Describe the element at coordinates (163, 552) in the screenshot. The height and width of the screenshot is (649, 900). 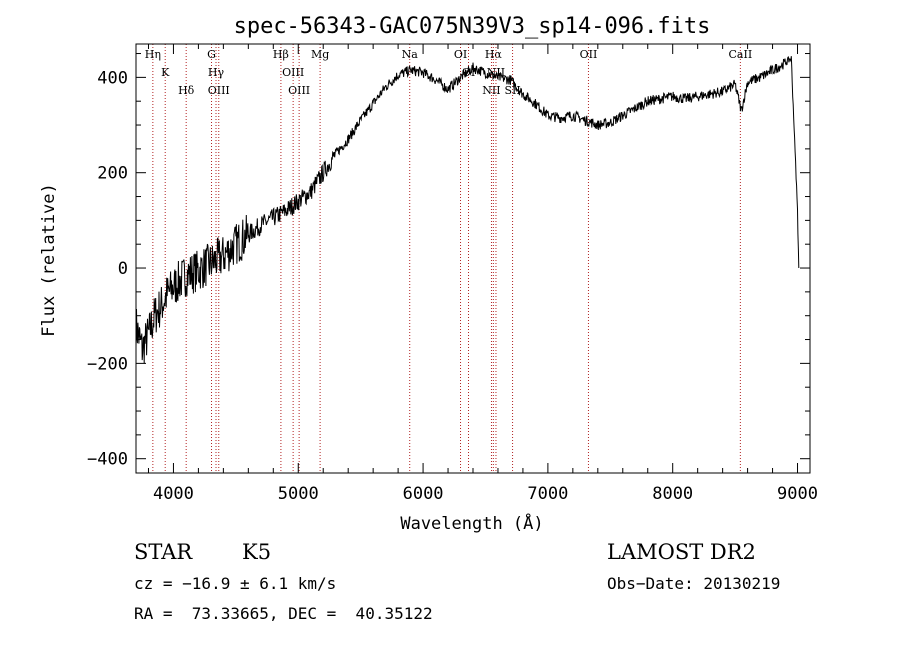
I see `object-class: STAR` at that location.